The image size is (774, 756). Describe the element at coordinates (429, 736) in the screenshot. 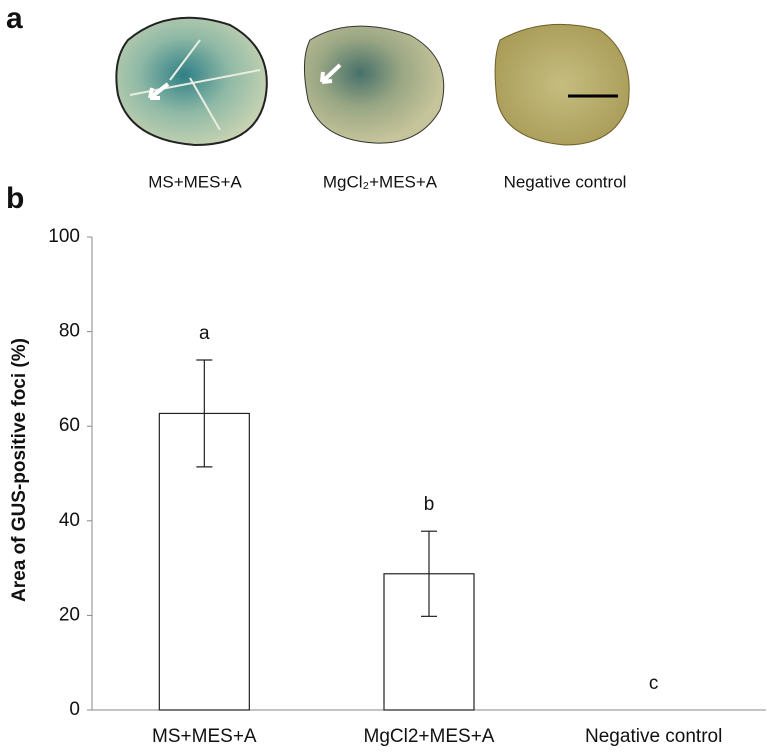

I see `x-tick-label: MgCl2+MES+A` at that location.